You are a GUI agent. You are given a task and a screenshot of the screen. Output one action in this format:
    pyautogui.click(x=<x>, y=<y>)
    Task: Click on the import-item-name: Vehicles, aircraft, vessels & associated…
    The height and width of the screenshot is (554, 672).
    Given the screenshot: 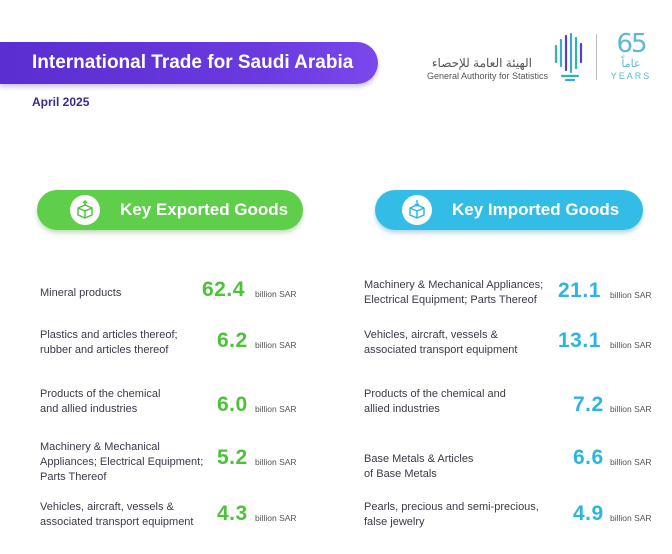 What is the action you would take?
    pyautogui.click(x=441, y=342)
    